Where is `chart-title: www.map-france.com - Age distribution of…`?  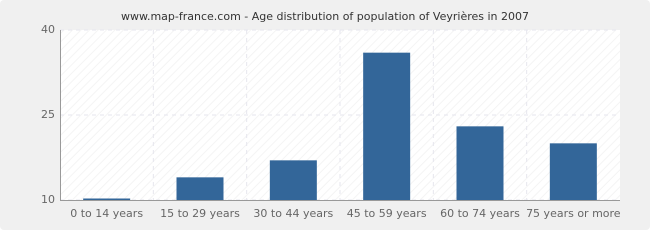
chart-title: www.map-france.com - Age distribution of… is located at coordinates (325, 16).